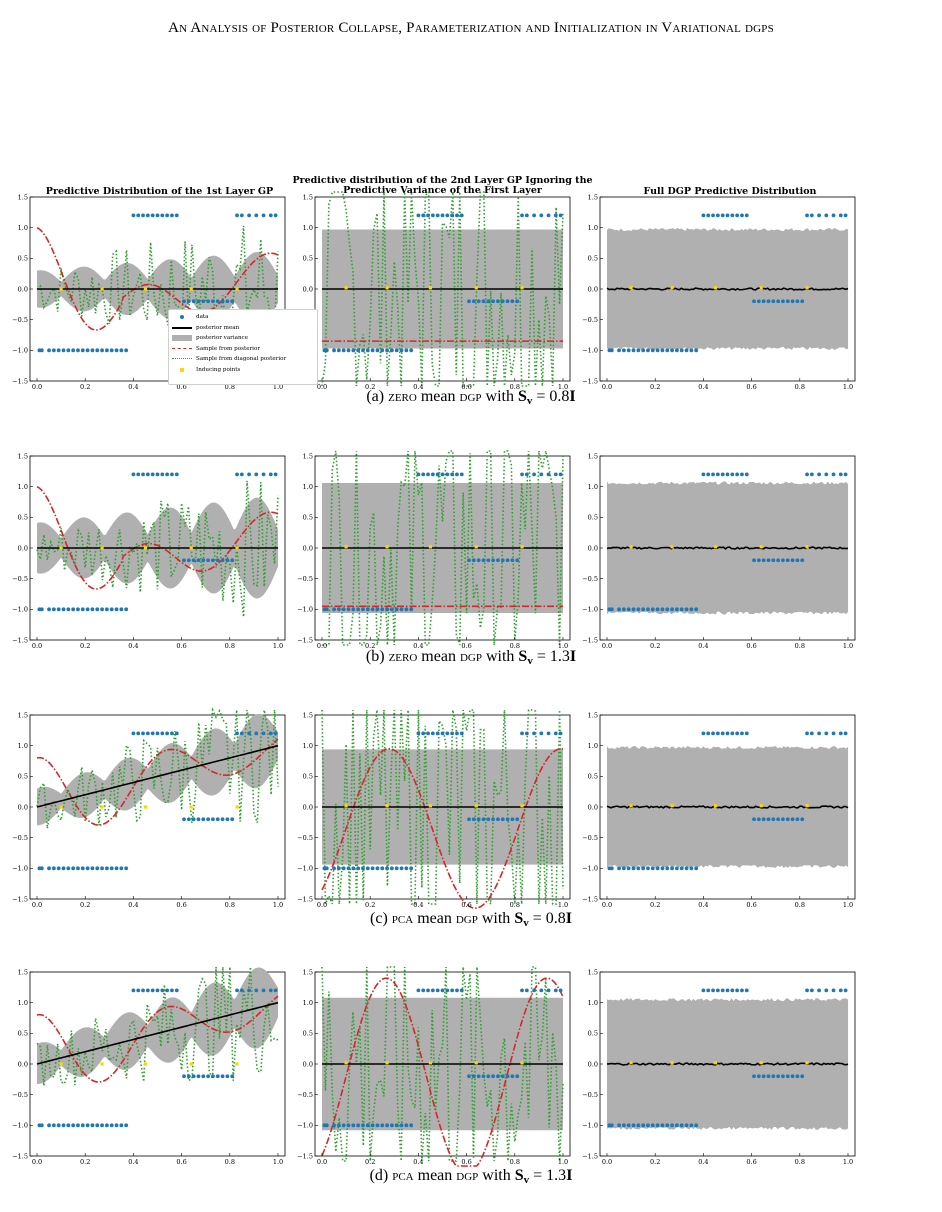 The width and height of the screenshot is (942, 1212). Describe the element at coordinates (23, 746) in the screenshot. I see `y-tick-label: 1.0` at that location.